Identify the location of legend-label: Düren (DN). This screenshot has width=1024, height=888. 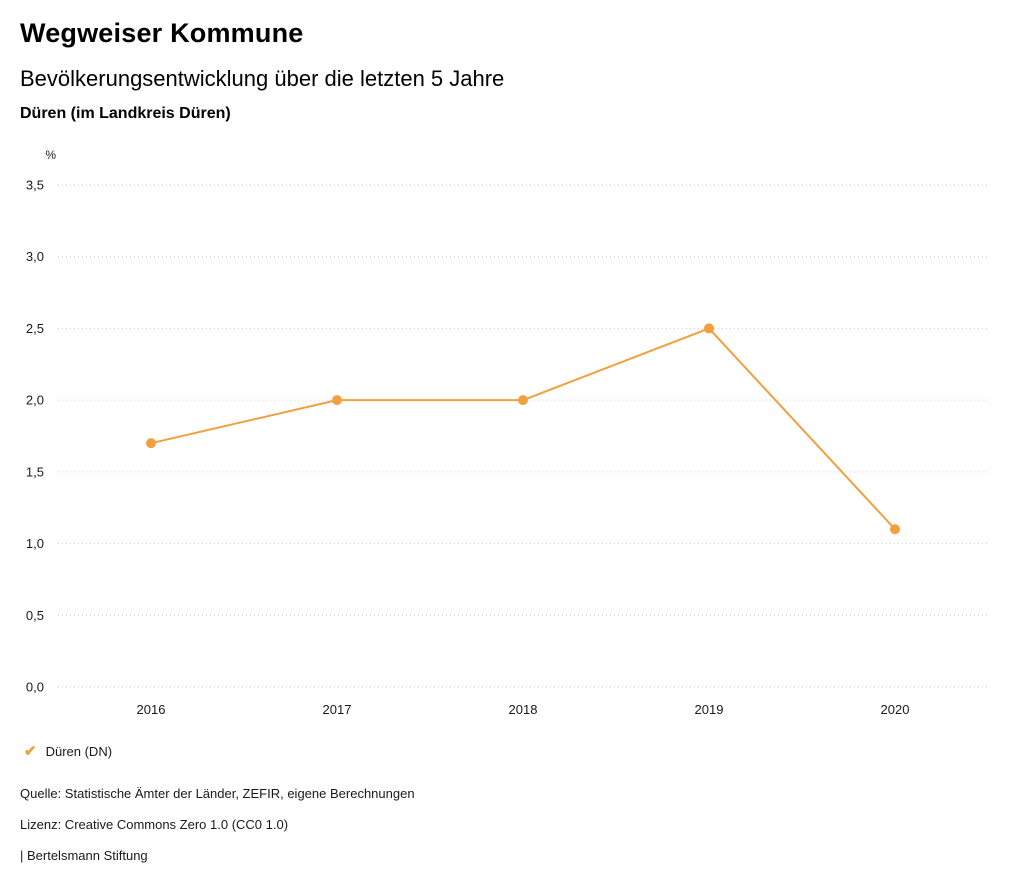
(79, 751).